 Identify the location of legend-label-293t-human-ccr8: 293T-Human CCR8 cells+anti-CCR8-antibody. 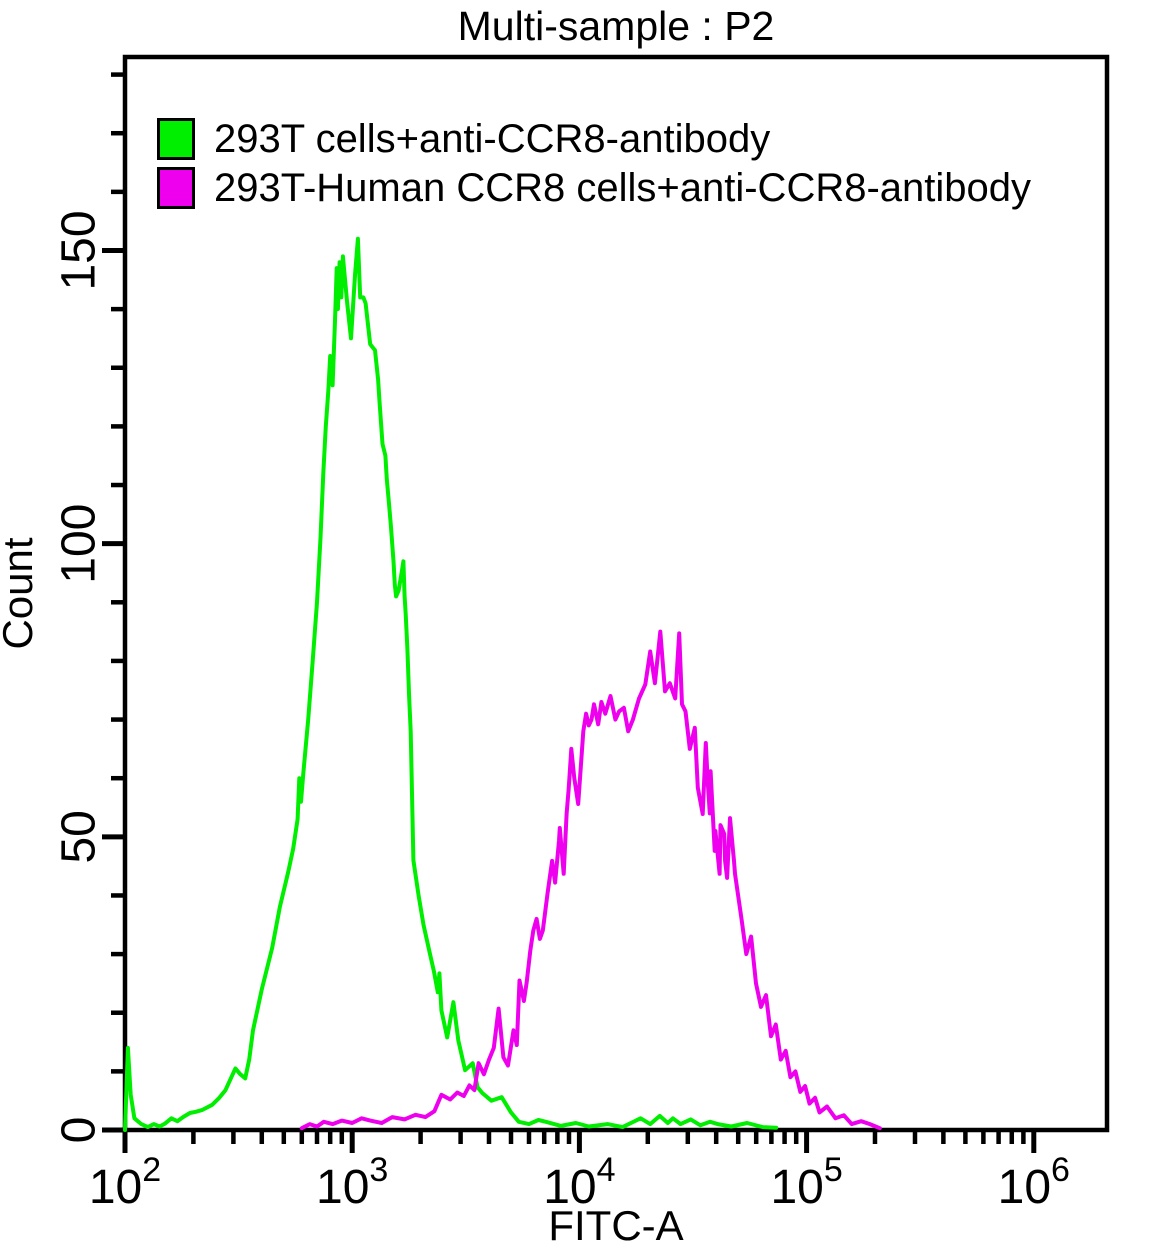
(623, 187).